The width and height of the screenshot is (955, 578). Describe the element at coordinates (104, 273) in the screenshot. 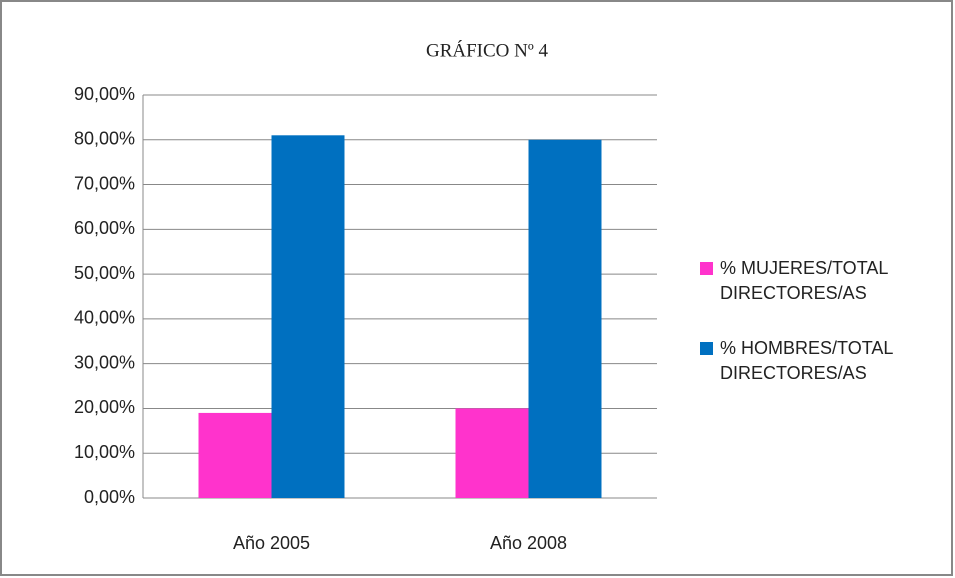

I see `y-tick-label: 50,00%` at that location.